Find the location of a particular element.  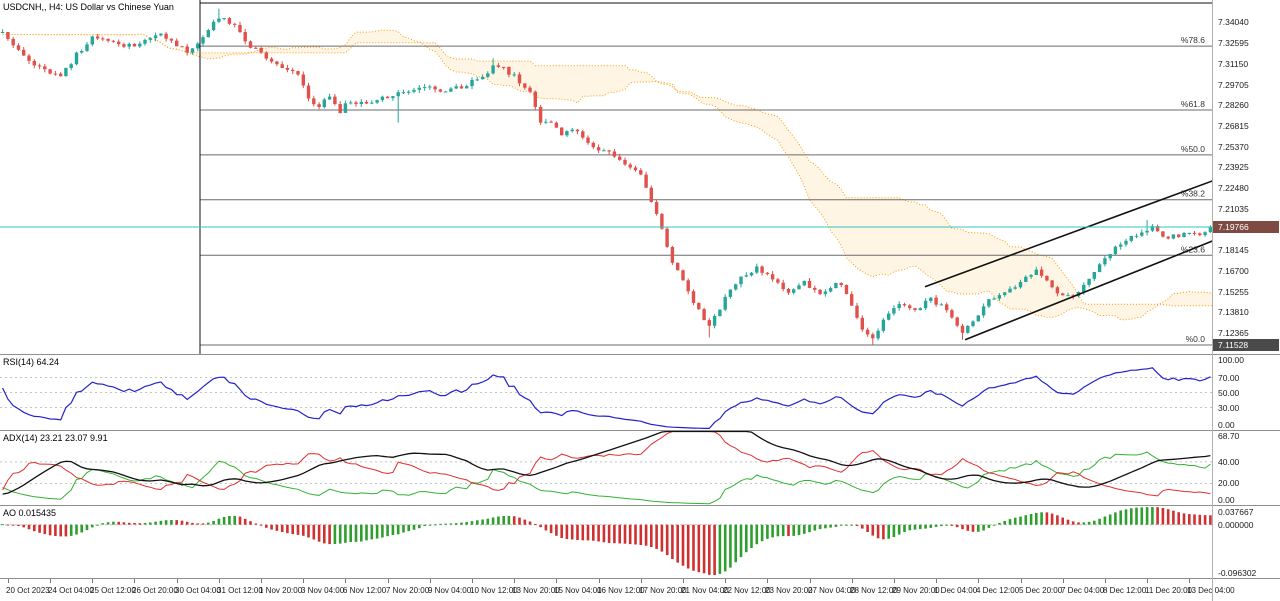

ao-top-tick-label: 0.037667 is located at coordinates (1236, 512).